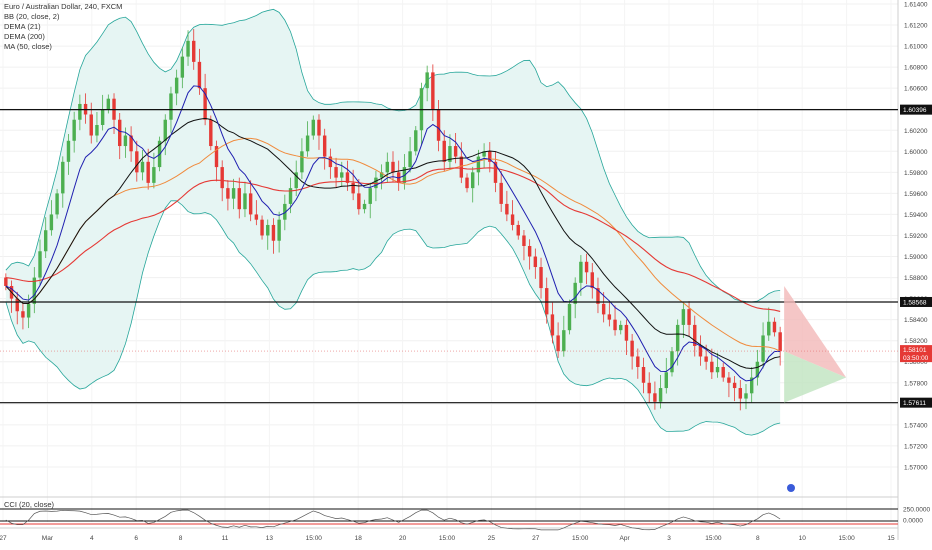  Describe the element at coordinates (913, 521) in the screenshot. I see `cci-tick-label: 0.0000` at that location.